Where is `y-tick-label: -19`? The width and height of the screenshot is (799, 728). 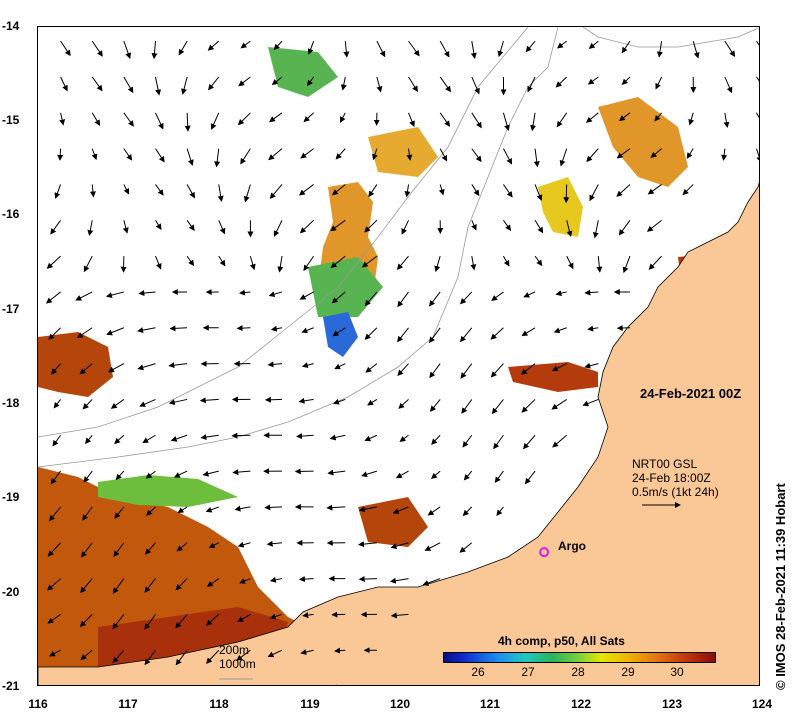 y-tick-label: -19 is located at coordinates (11, 497).